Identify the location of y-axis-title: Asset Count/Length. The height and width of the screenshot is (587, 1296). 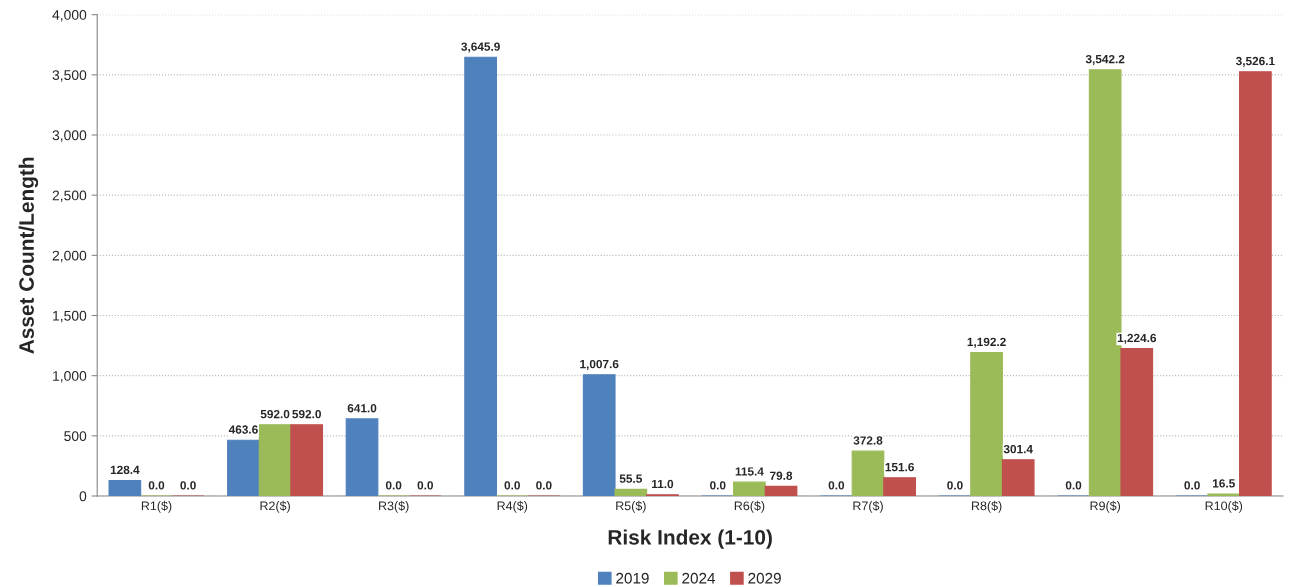
(28, 255).